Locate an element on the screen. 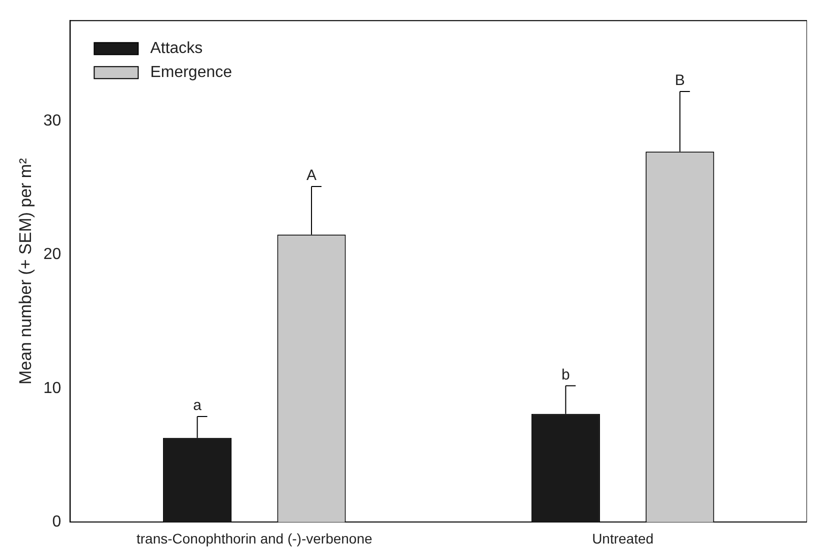  y-tick-label: 10 is located at coordinates (52, 388).